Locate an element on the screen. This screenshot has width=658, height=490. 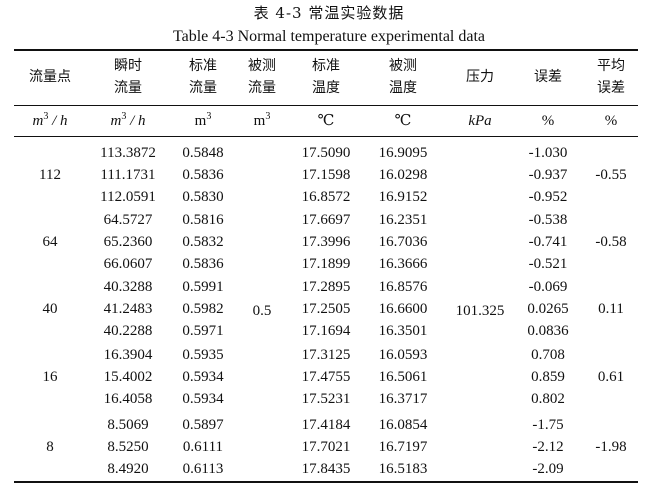
cell-error: -2.09 is located at coordinates (548, 469).